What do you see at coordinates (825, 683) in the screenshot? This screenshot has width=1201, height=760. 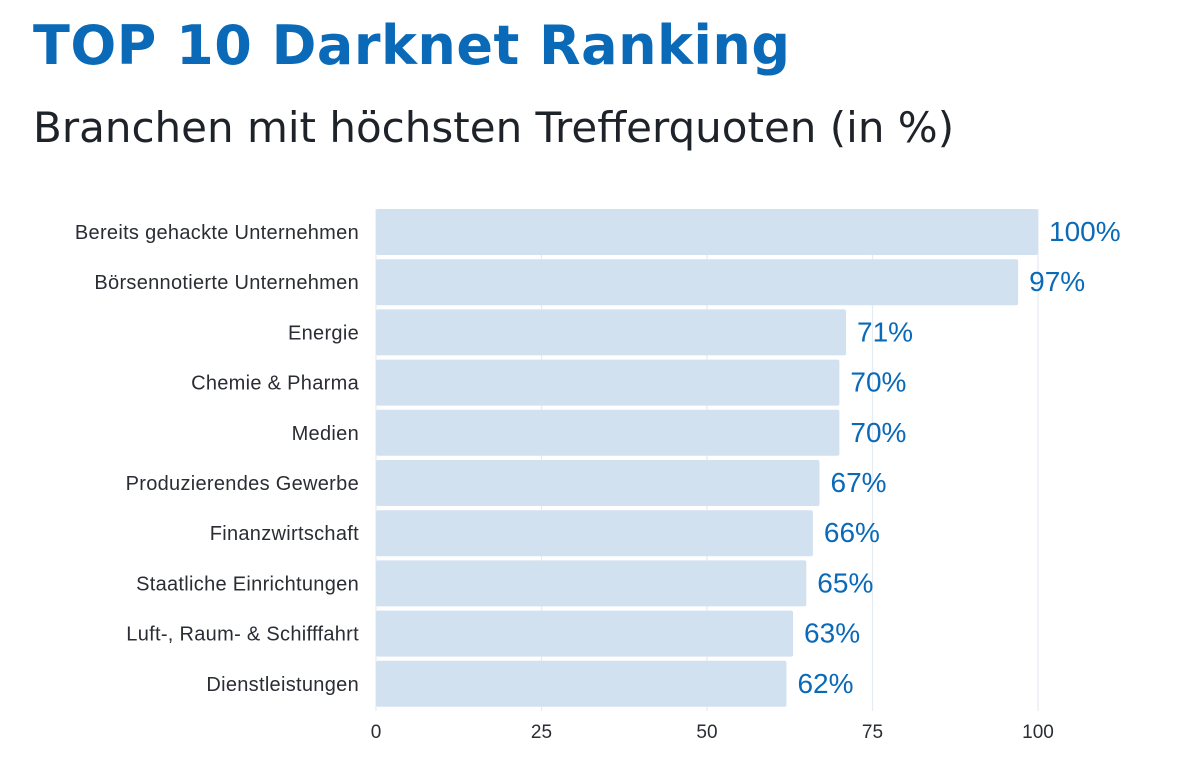 I see `value-label: 62%` at bounding box center [825, 683].